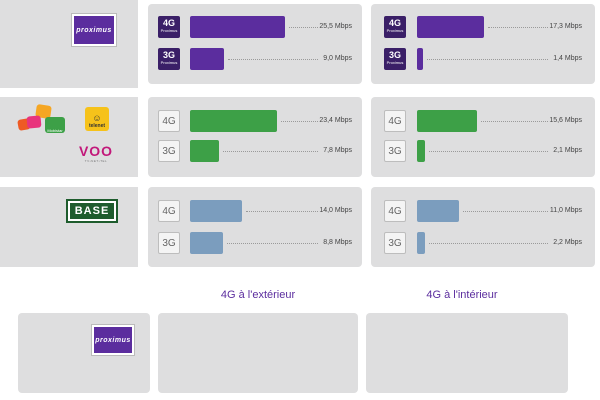 The height and width of the screenshot is (400, 600). I want to click on indoor-badge-base-4g-icon: 4G, so click(395, 211).